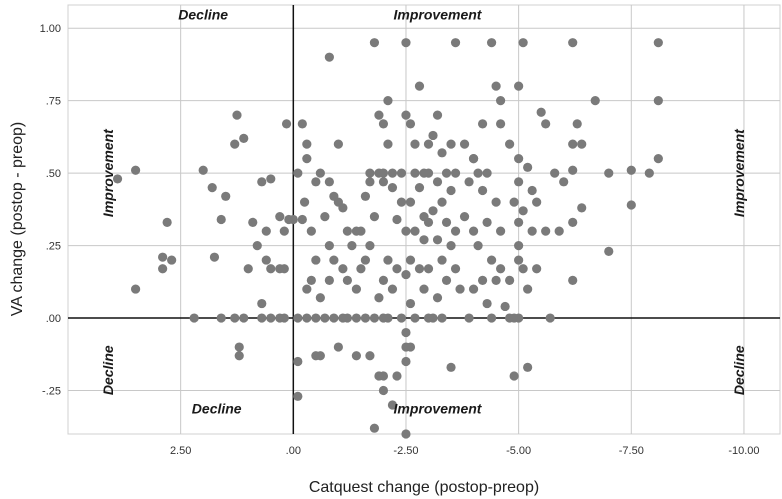  I want to click on x-tick-label: 2.50, so click(180, 451).